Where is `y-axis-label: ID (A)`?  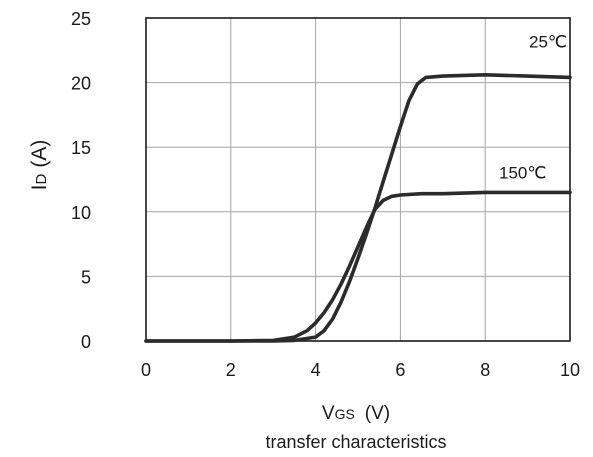
y-axis-label: ID (A) is located at coordinates (39, 165).